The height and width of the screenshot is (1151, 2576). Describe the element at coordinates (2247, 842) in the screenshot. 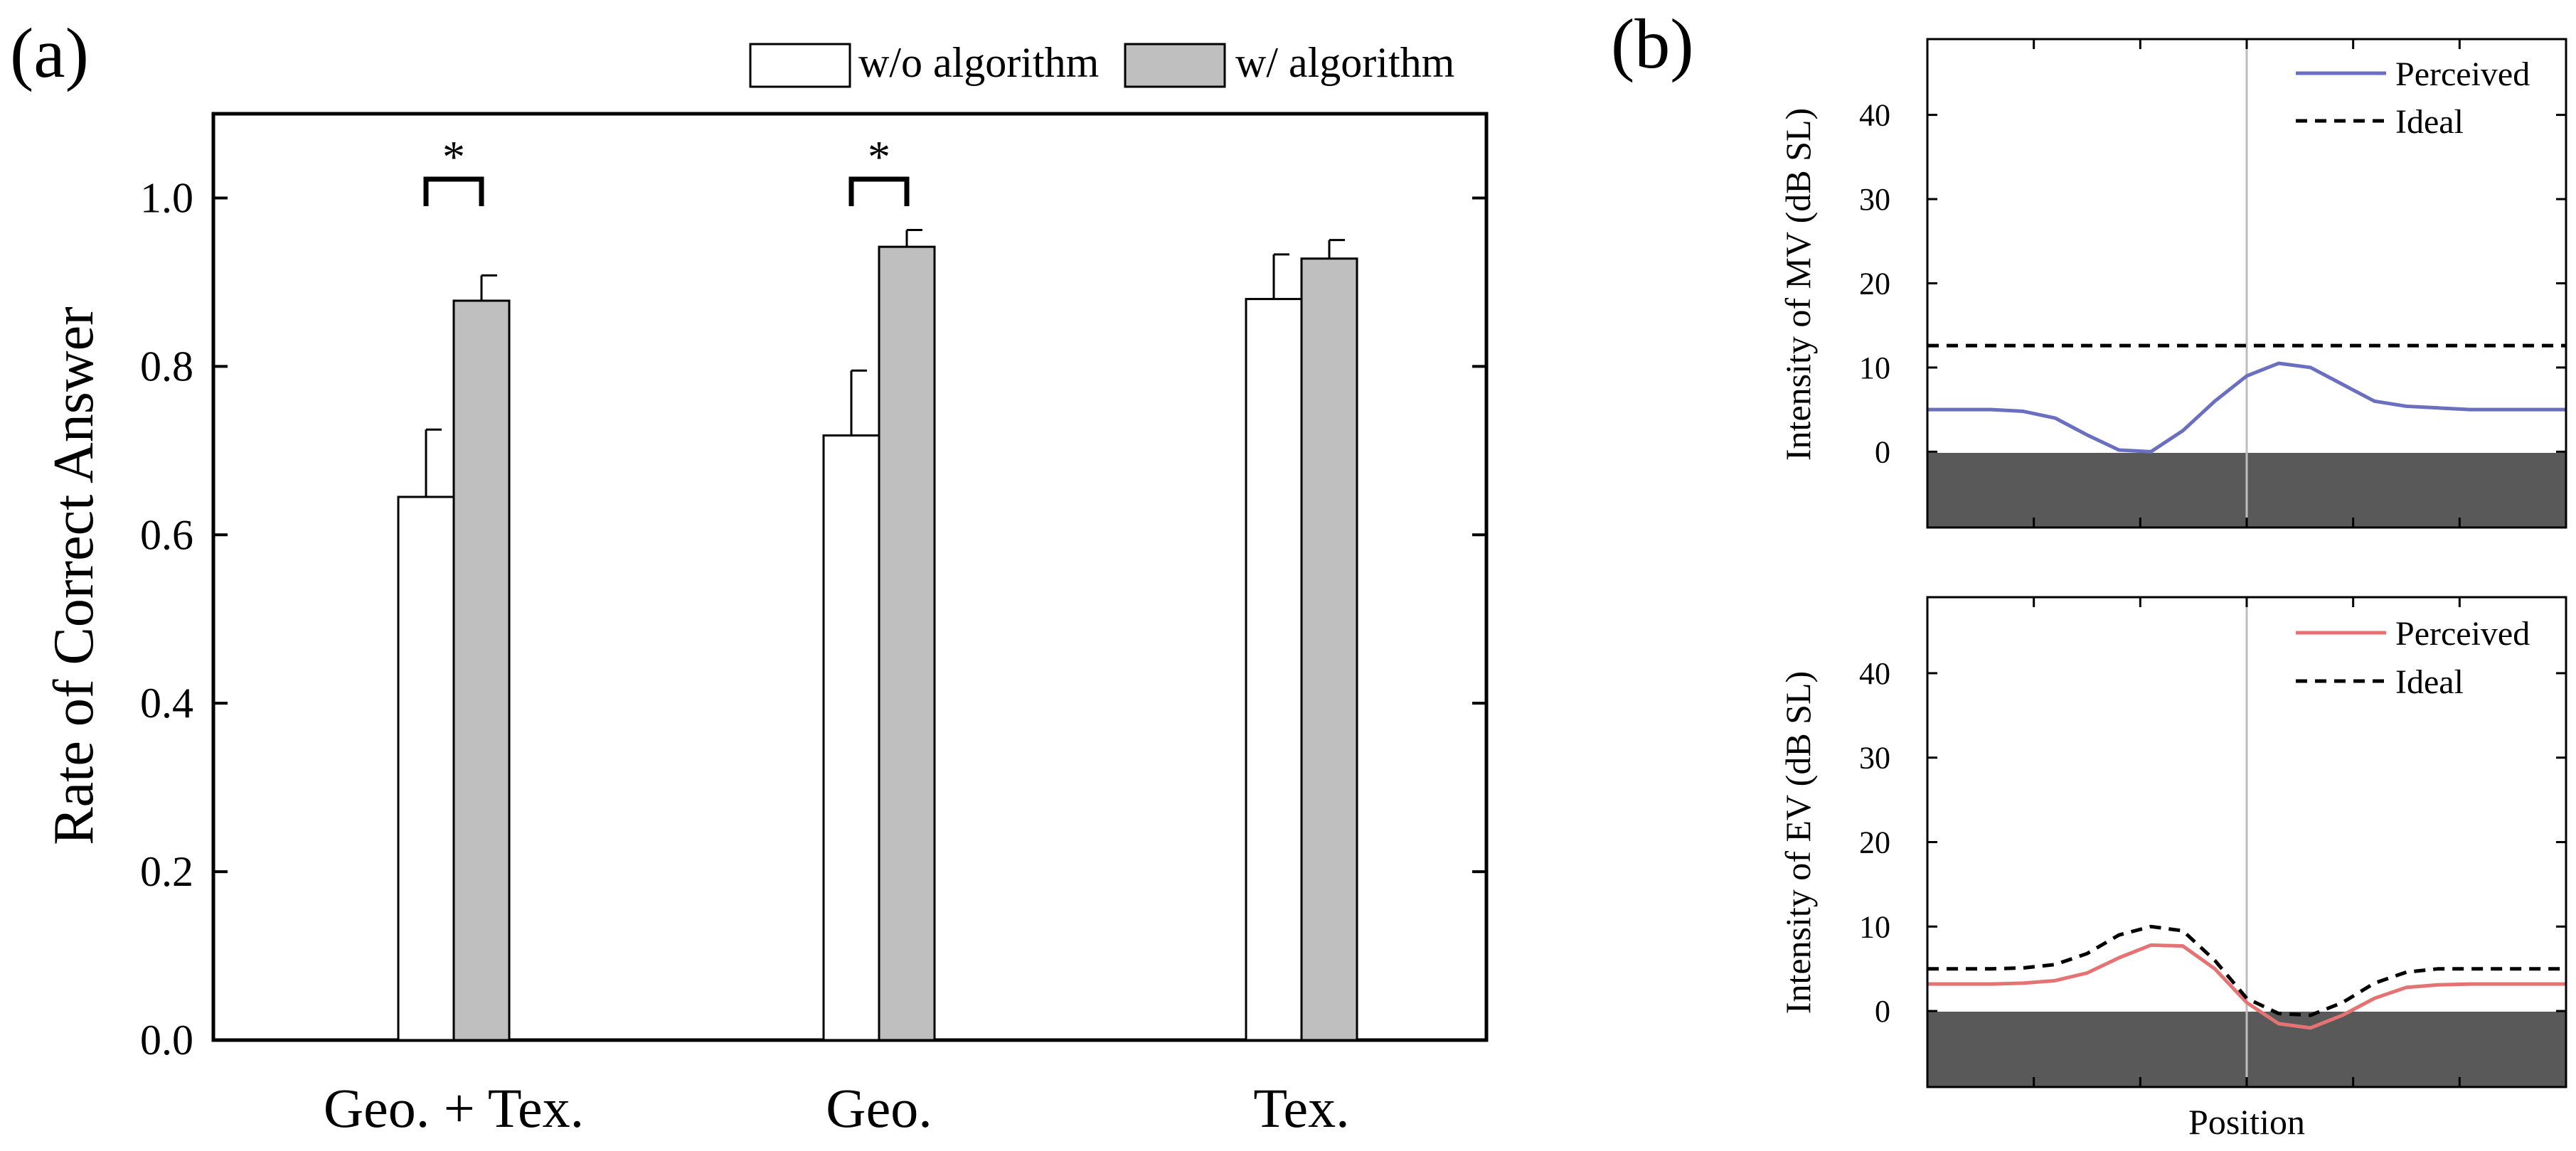

I see `x-ticks-ev` at that location.